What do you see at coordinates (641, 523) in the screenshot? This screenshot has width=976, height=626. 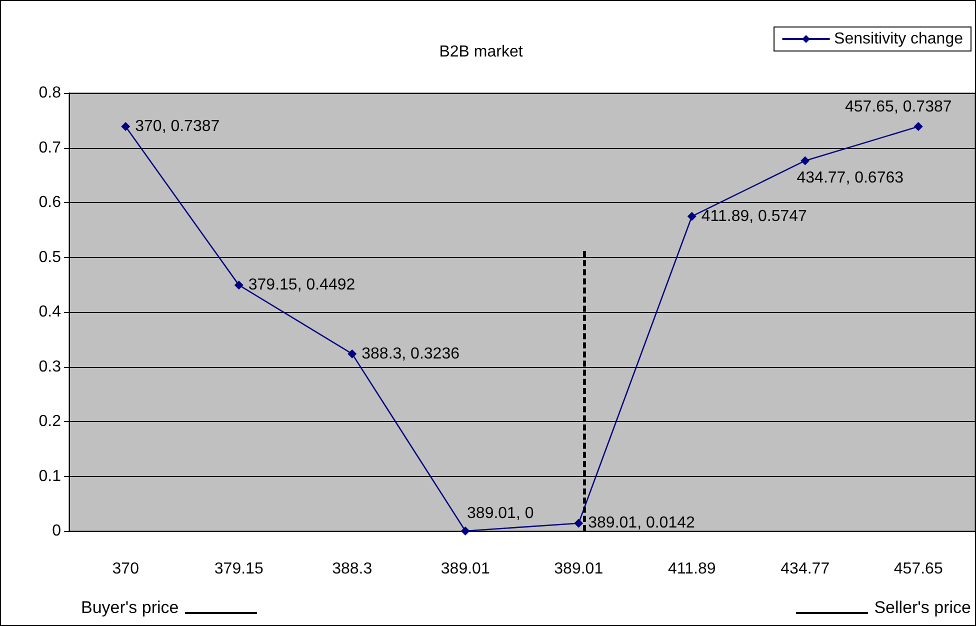 I see `data-label: 389.01, 0.0142` at bounding box center [641, 523].